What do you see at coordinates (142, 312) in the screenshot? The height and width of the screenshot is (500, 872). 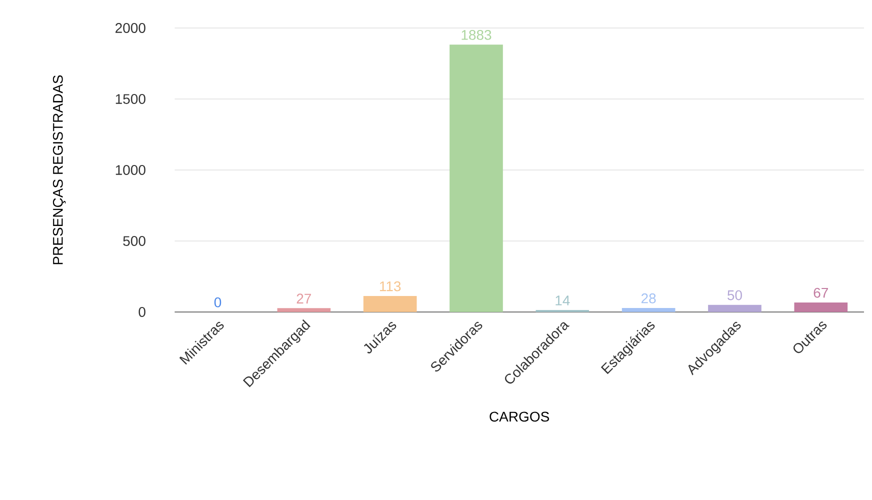 I see `y-tick-label: 0` at bounding box center [142, 312].